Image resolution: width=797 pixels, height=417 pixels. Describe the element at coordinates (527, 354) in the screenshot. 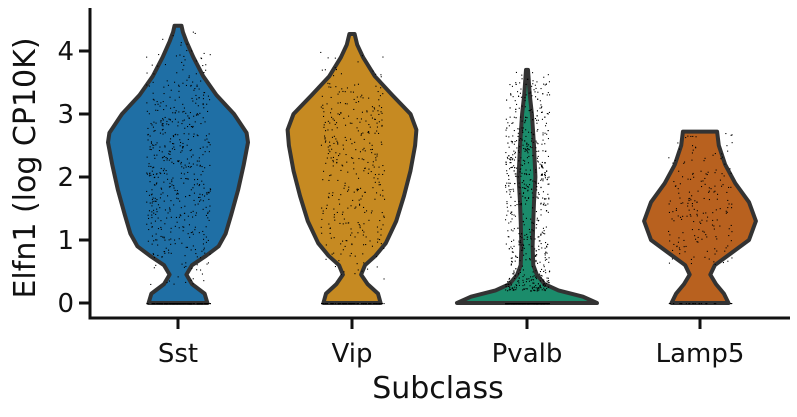

I see `x-tick-label-pvalb: Pvalb` at that location.